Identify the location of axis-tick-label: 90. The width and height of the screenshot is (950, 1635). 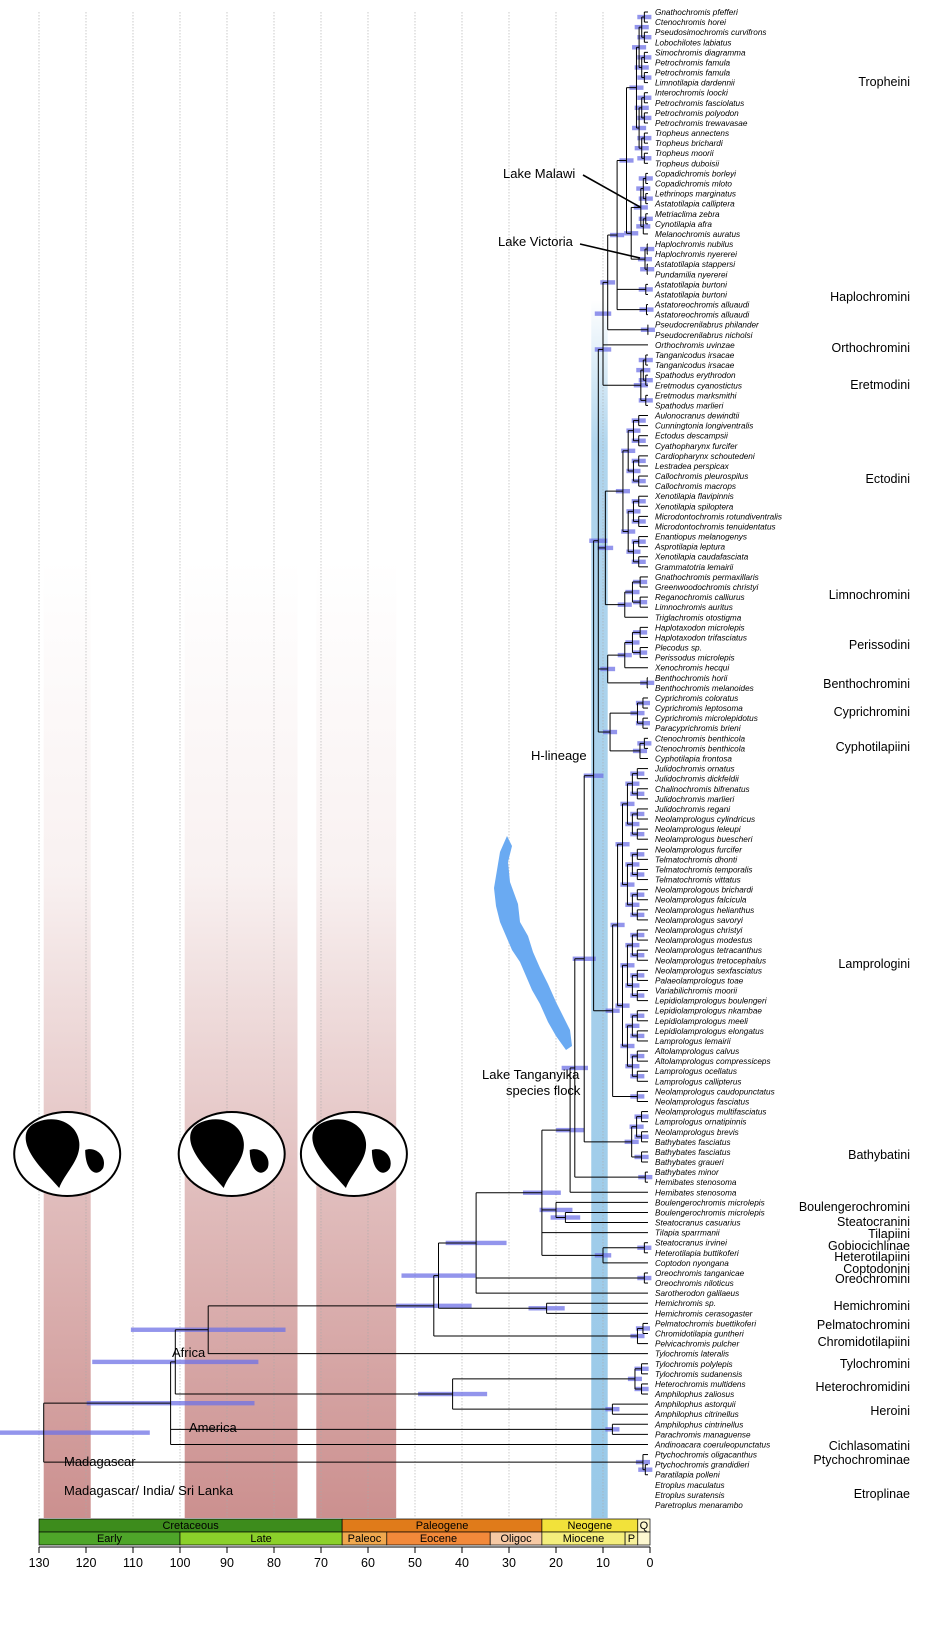
(227, 1563).